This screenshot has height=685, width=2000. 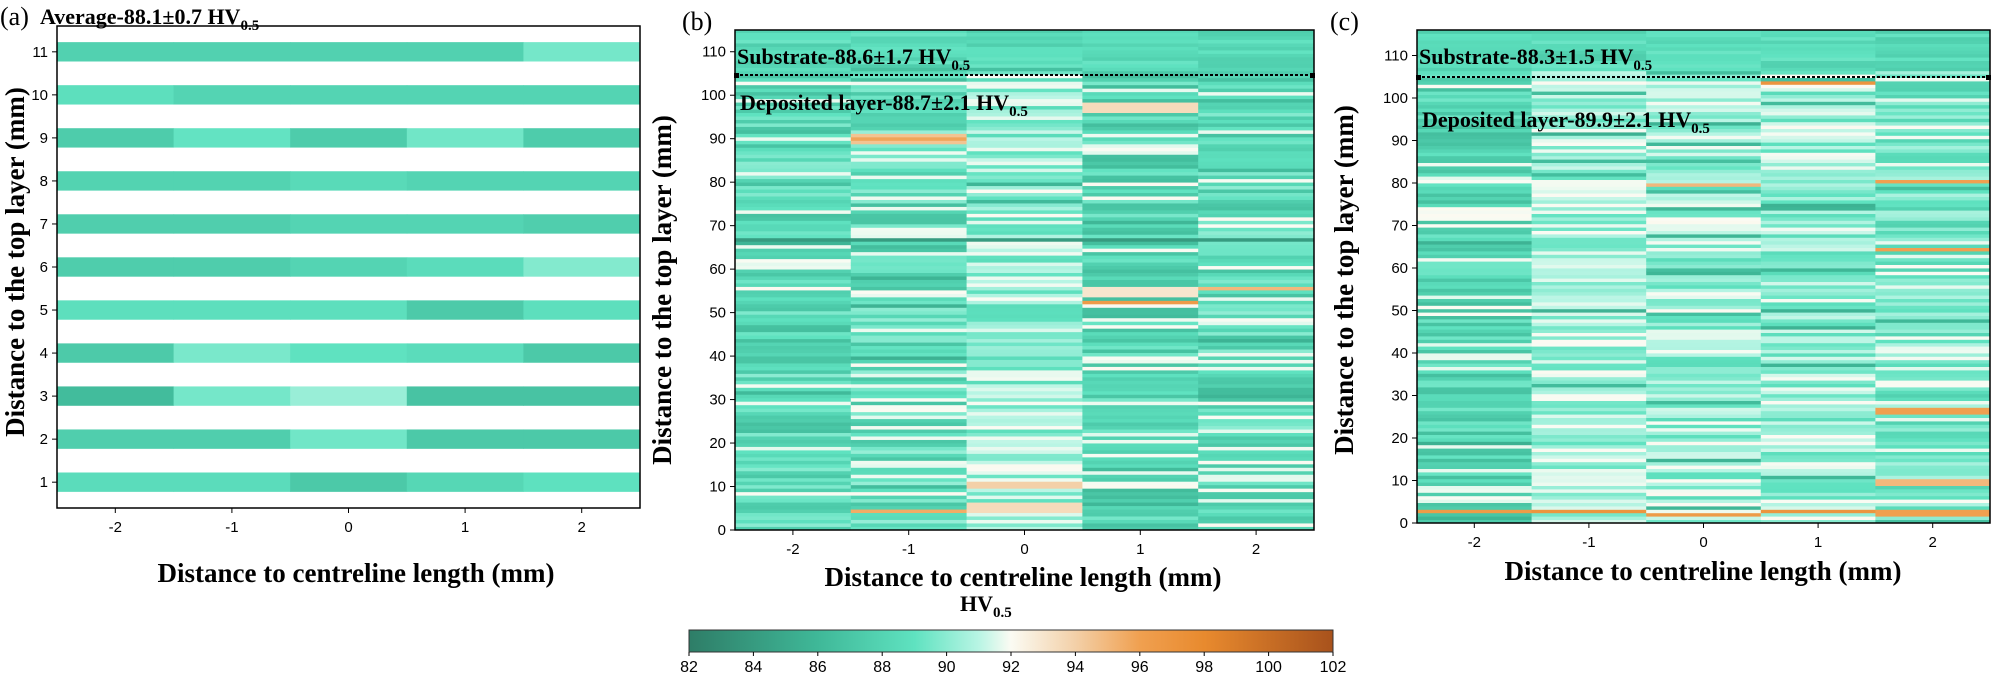 What do you see at coordinates (717, 443) in the screenshot?
I see `y-tick-label: 20` at bounding box center [717, 443].